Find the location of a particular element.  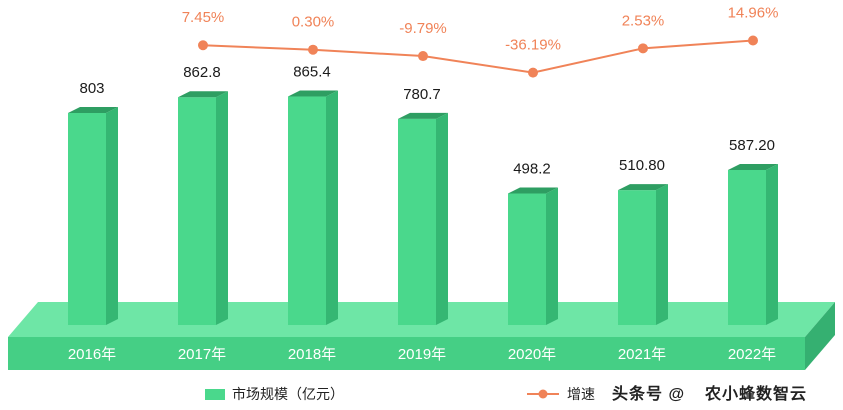

x-axis-labels: 2016年 2017年 2018年 2019年 2020年 2021年 2022年 is located at coordinates (422, 354).